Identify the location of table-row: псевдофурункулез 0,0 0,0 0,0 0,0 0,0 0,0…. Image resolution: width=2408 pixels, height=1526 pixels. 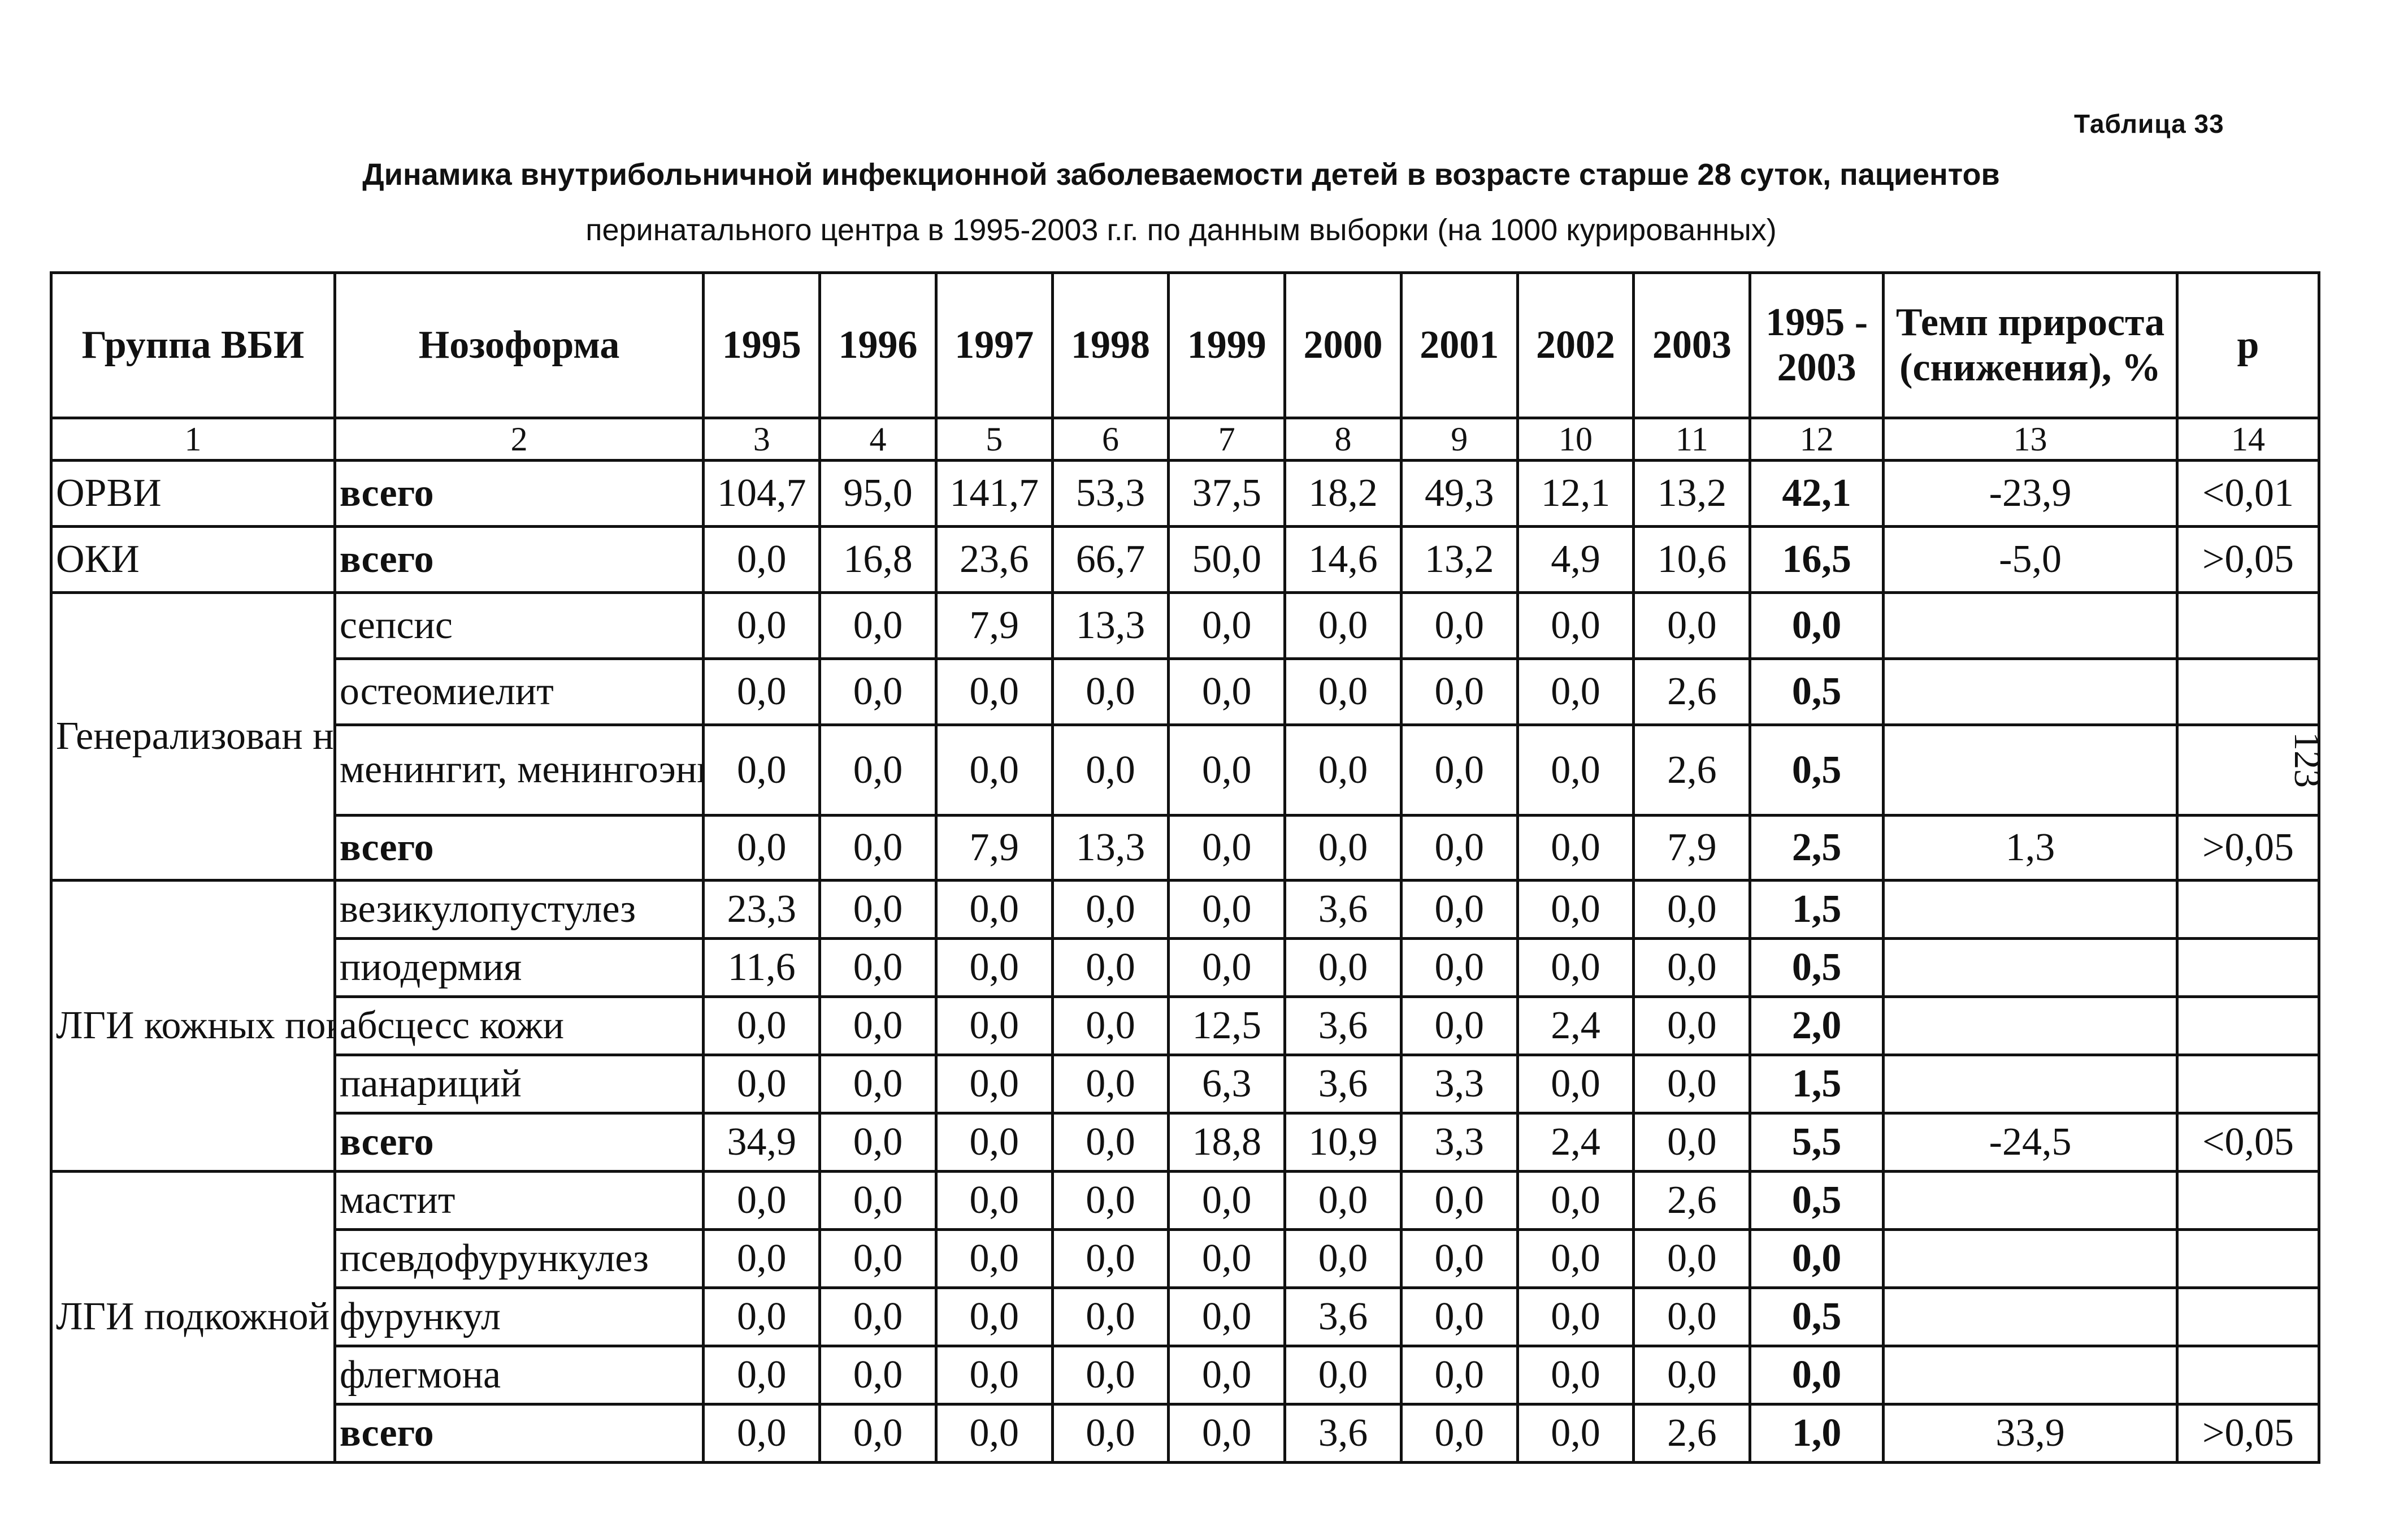
(1186, 1259).